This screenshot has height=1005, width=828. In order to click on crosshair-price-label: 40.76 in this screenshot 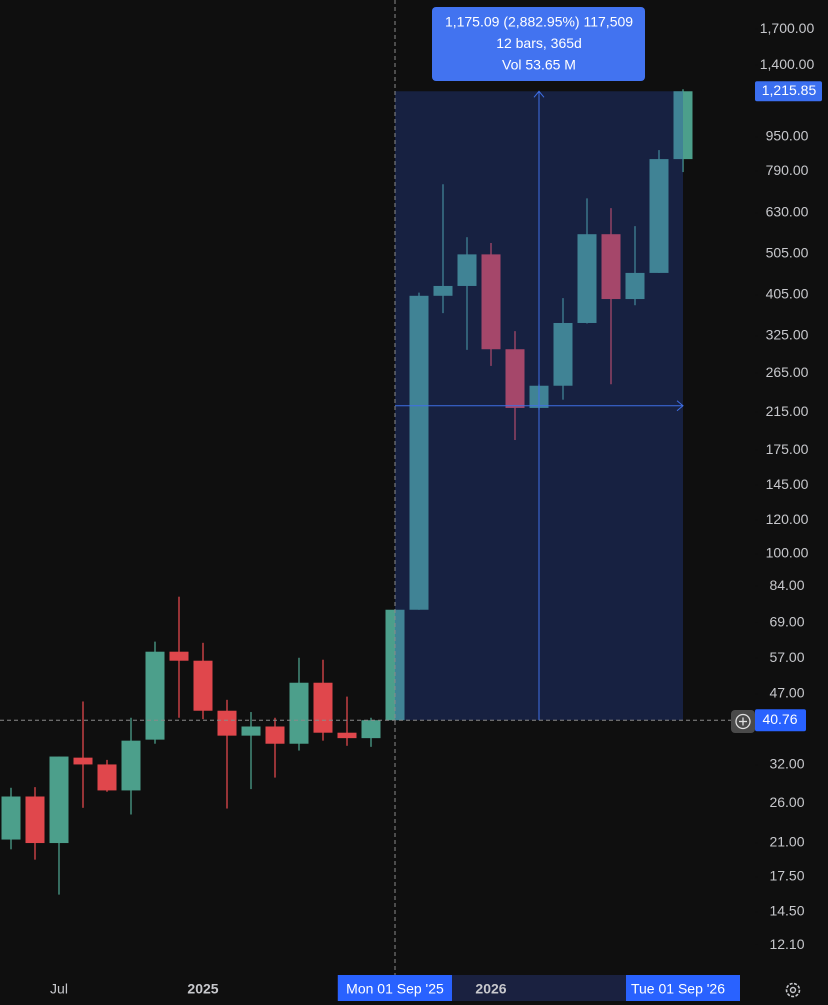, I will do `click(779, 719)`.